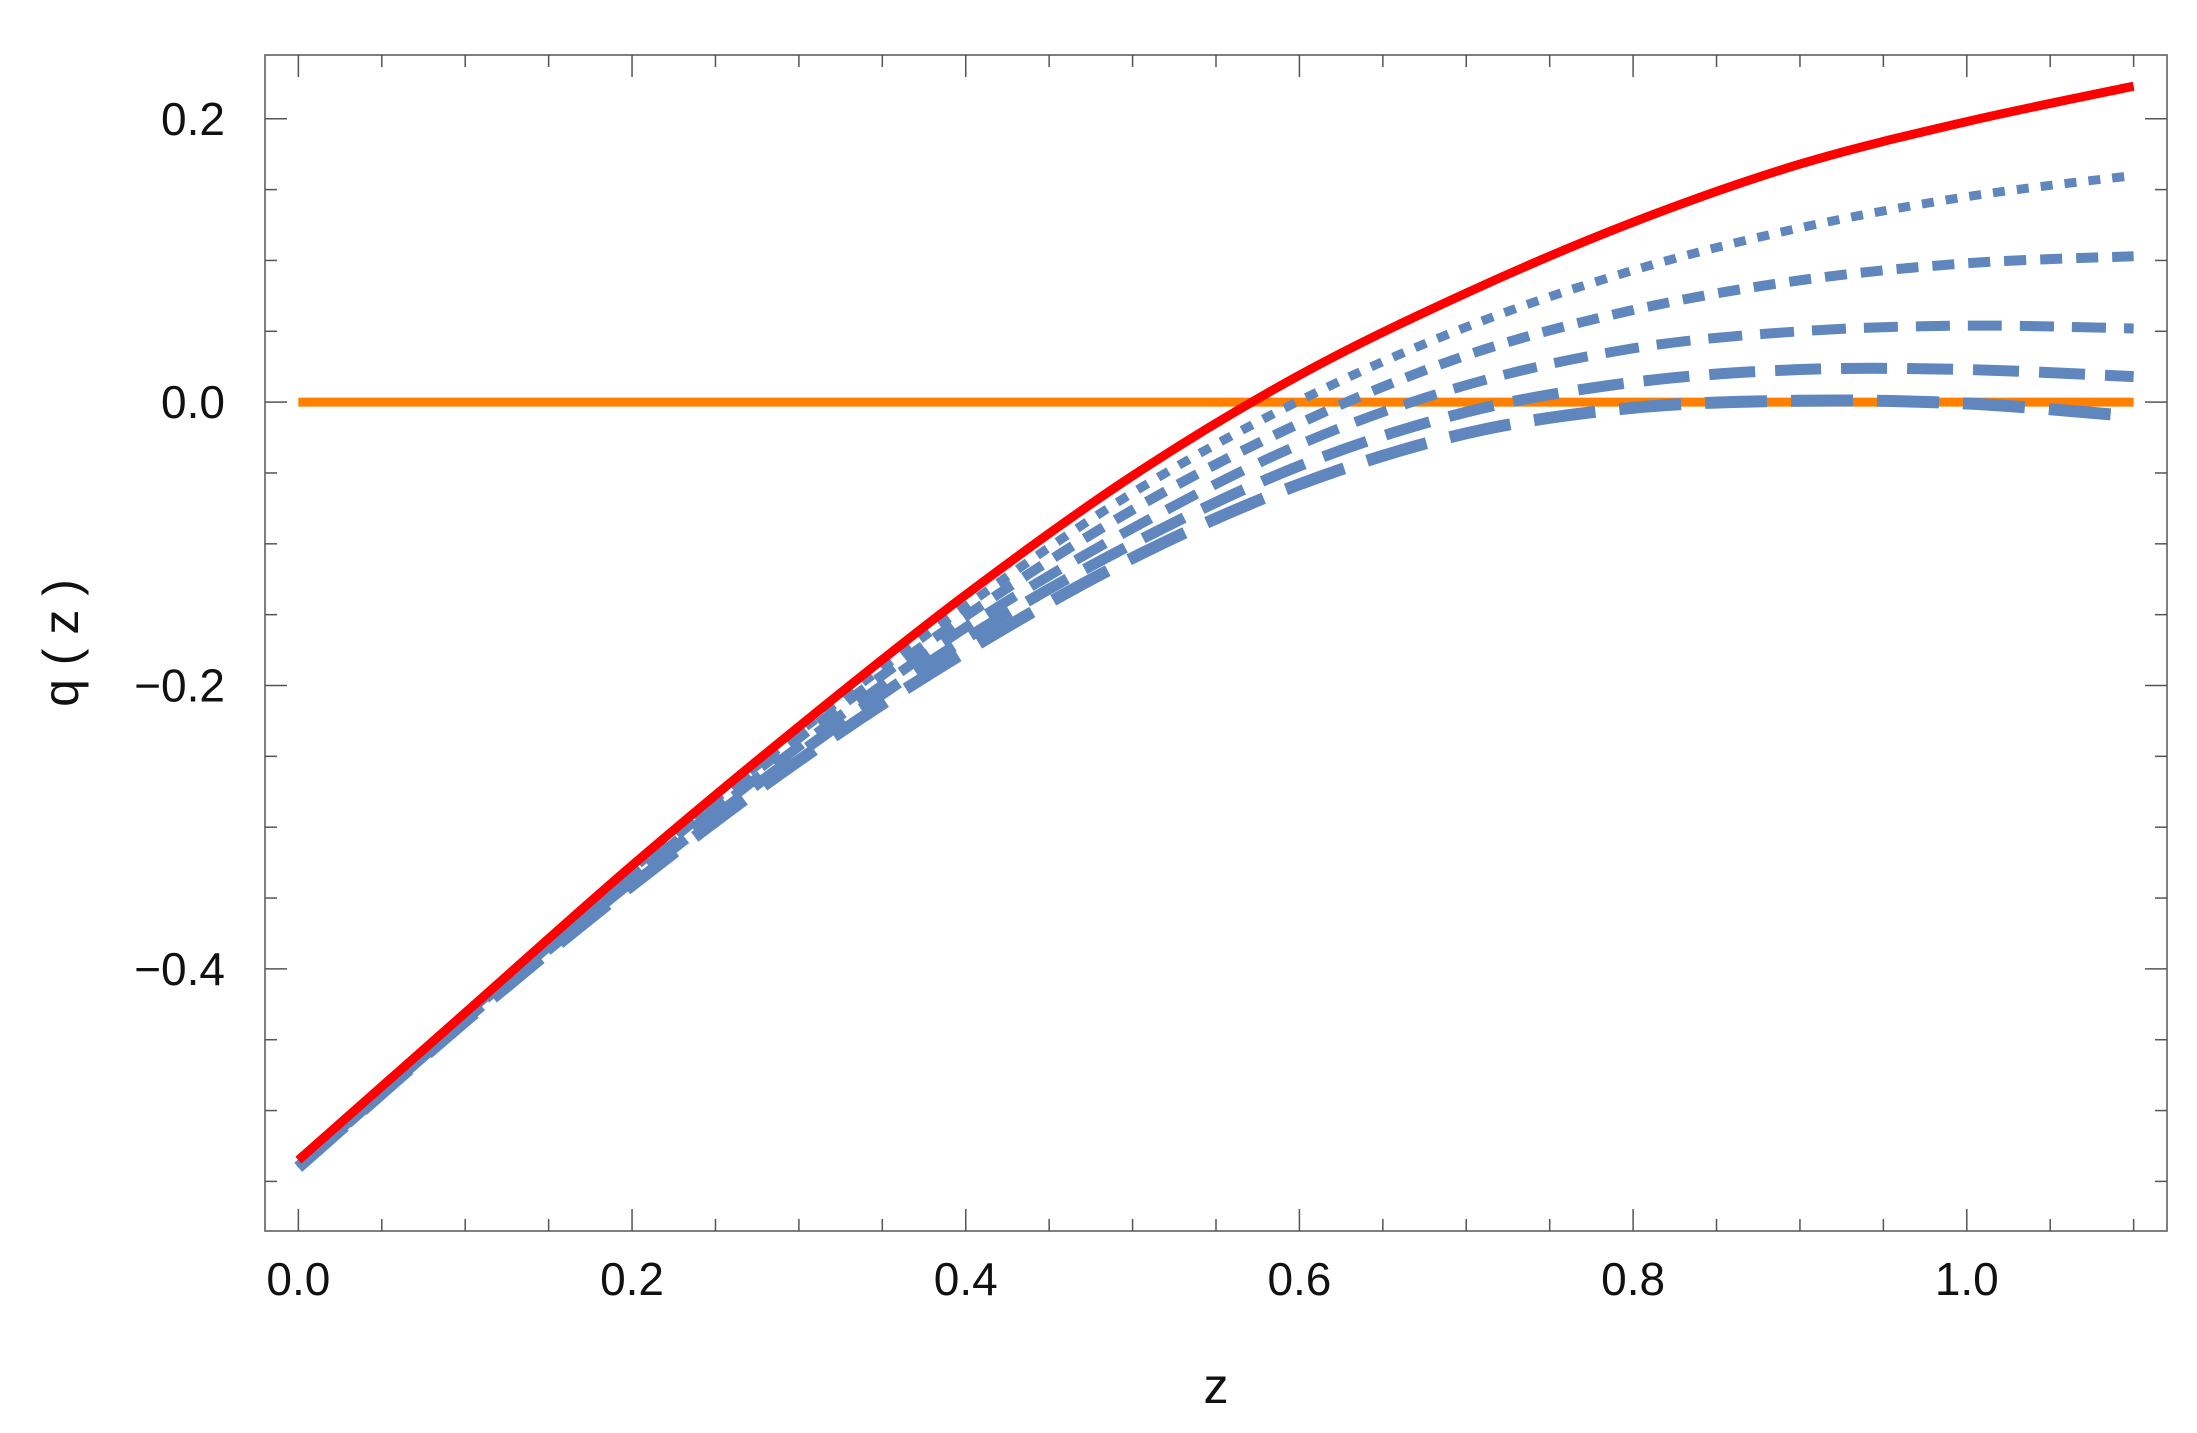  What do you see at coordinates (179, 686) in the screenshot?
I see `y-tick-label: −0.2` at bounding box center [179, 686].